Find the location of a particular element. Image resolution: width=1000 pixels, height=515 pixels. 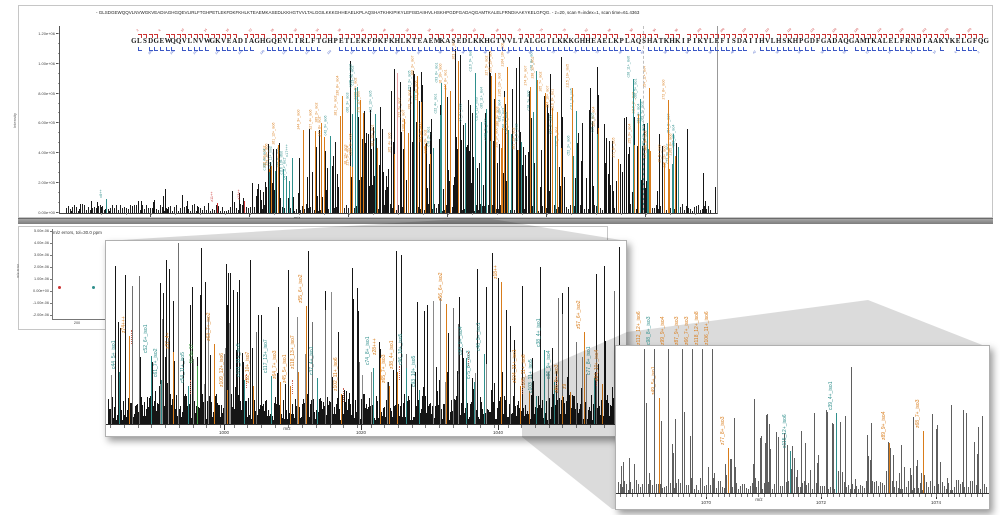

residue: V 10 is located at coordinates (183, 41).